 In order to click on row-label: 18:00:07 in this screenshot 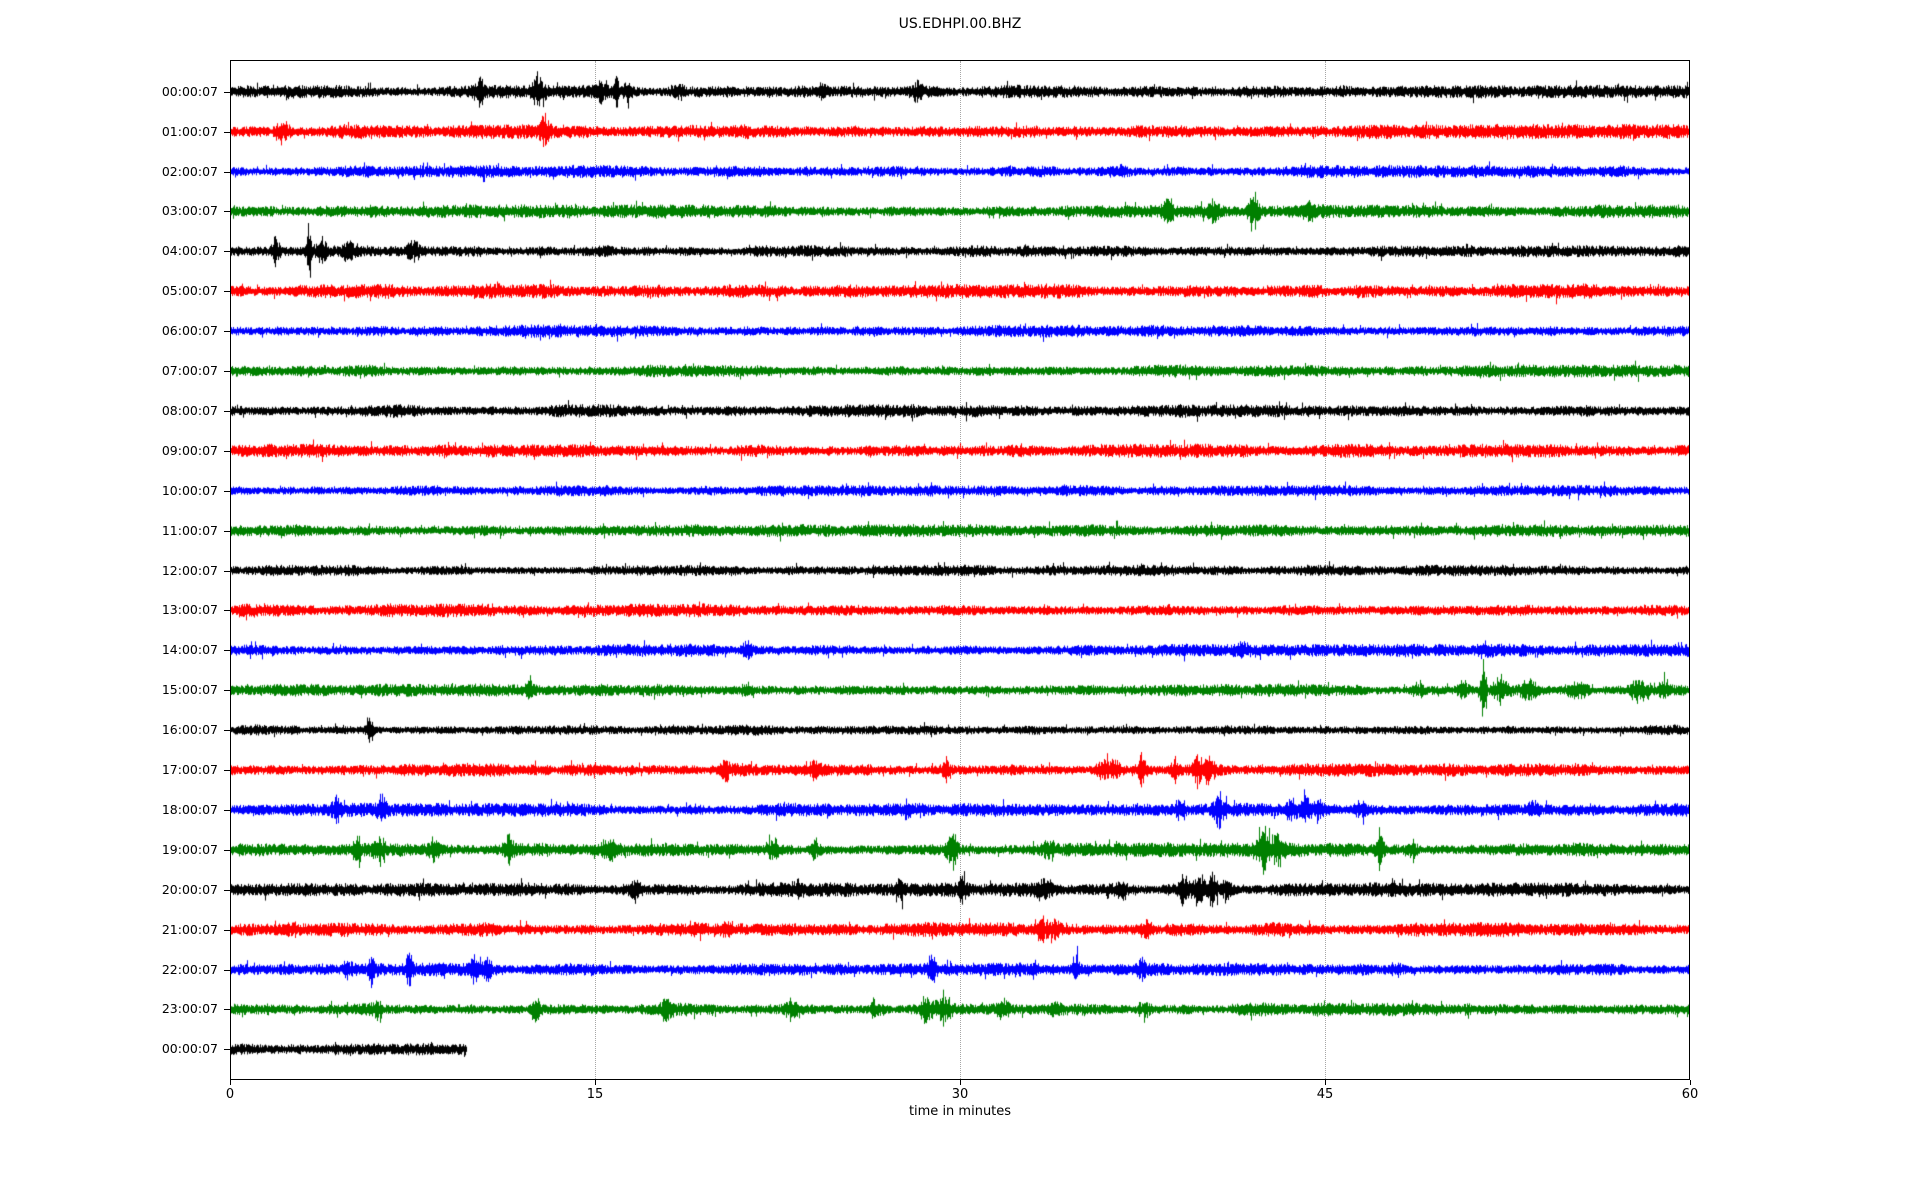, I will do `click(189, 809)`.